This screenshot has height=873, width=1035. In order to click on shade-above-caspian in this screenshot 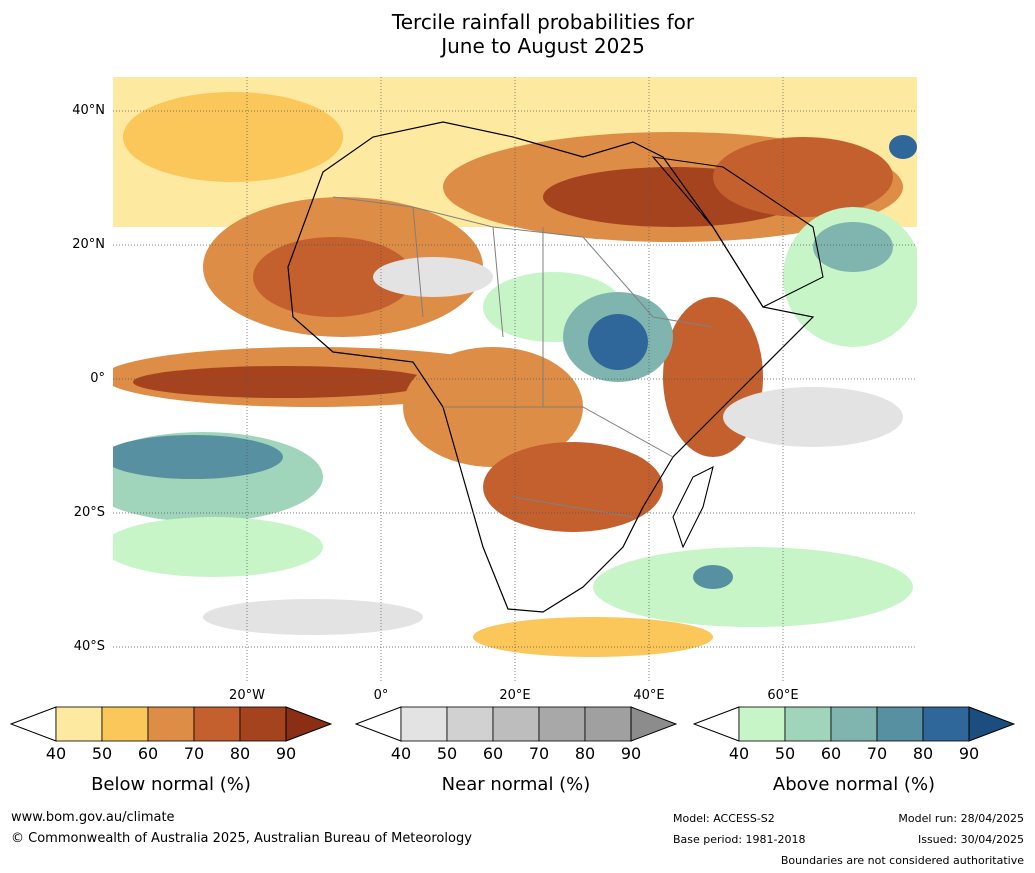, I will do `click(903, 147)`.